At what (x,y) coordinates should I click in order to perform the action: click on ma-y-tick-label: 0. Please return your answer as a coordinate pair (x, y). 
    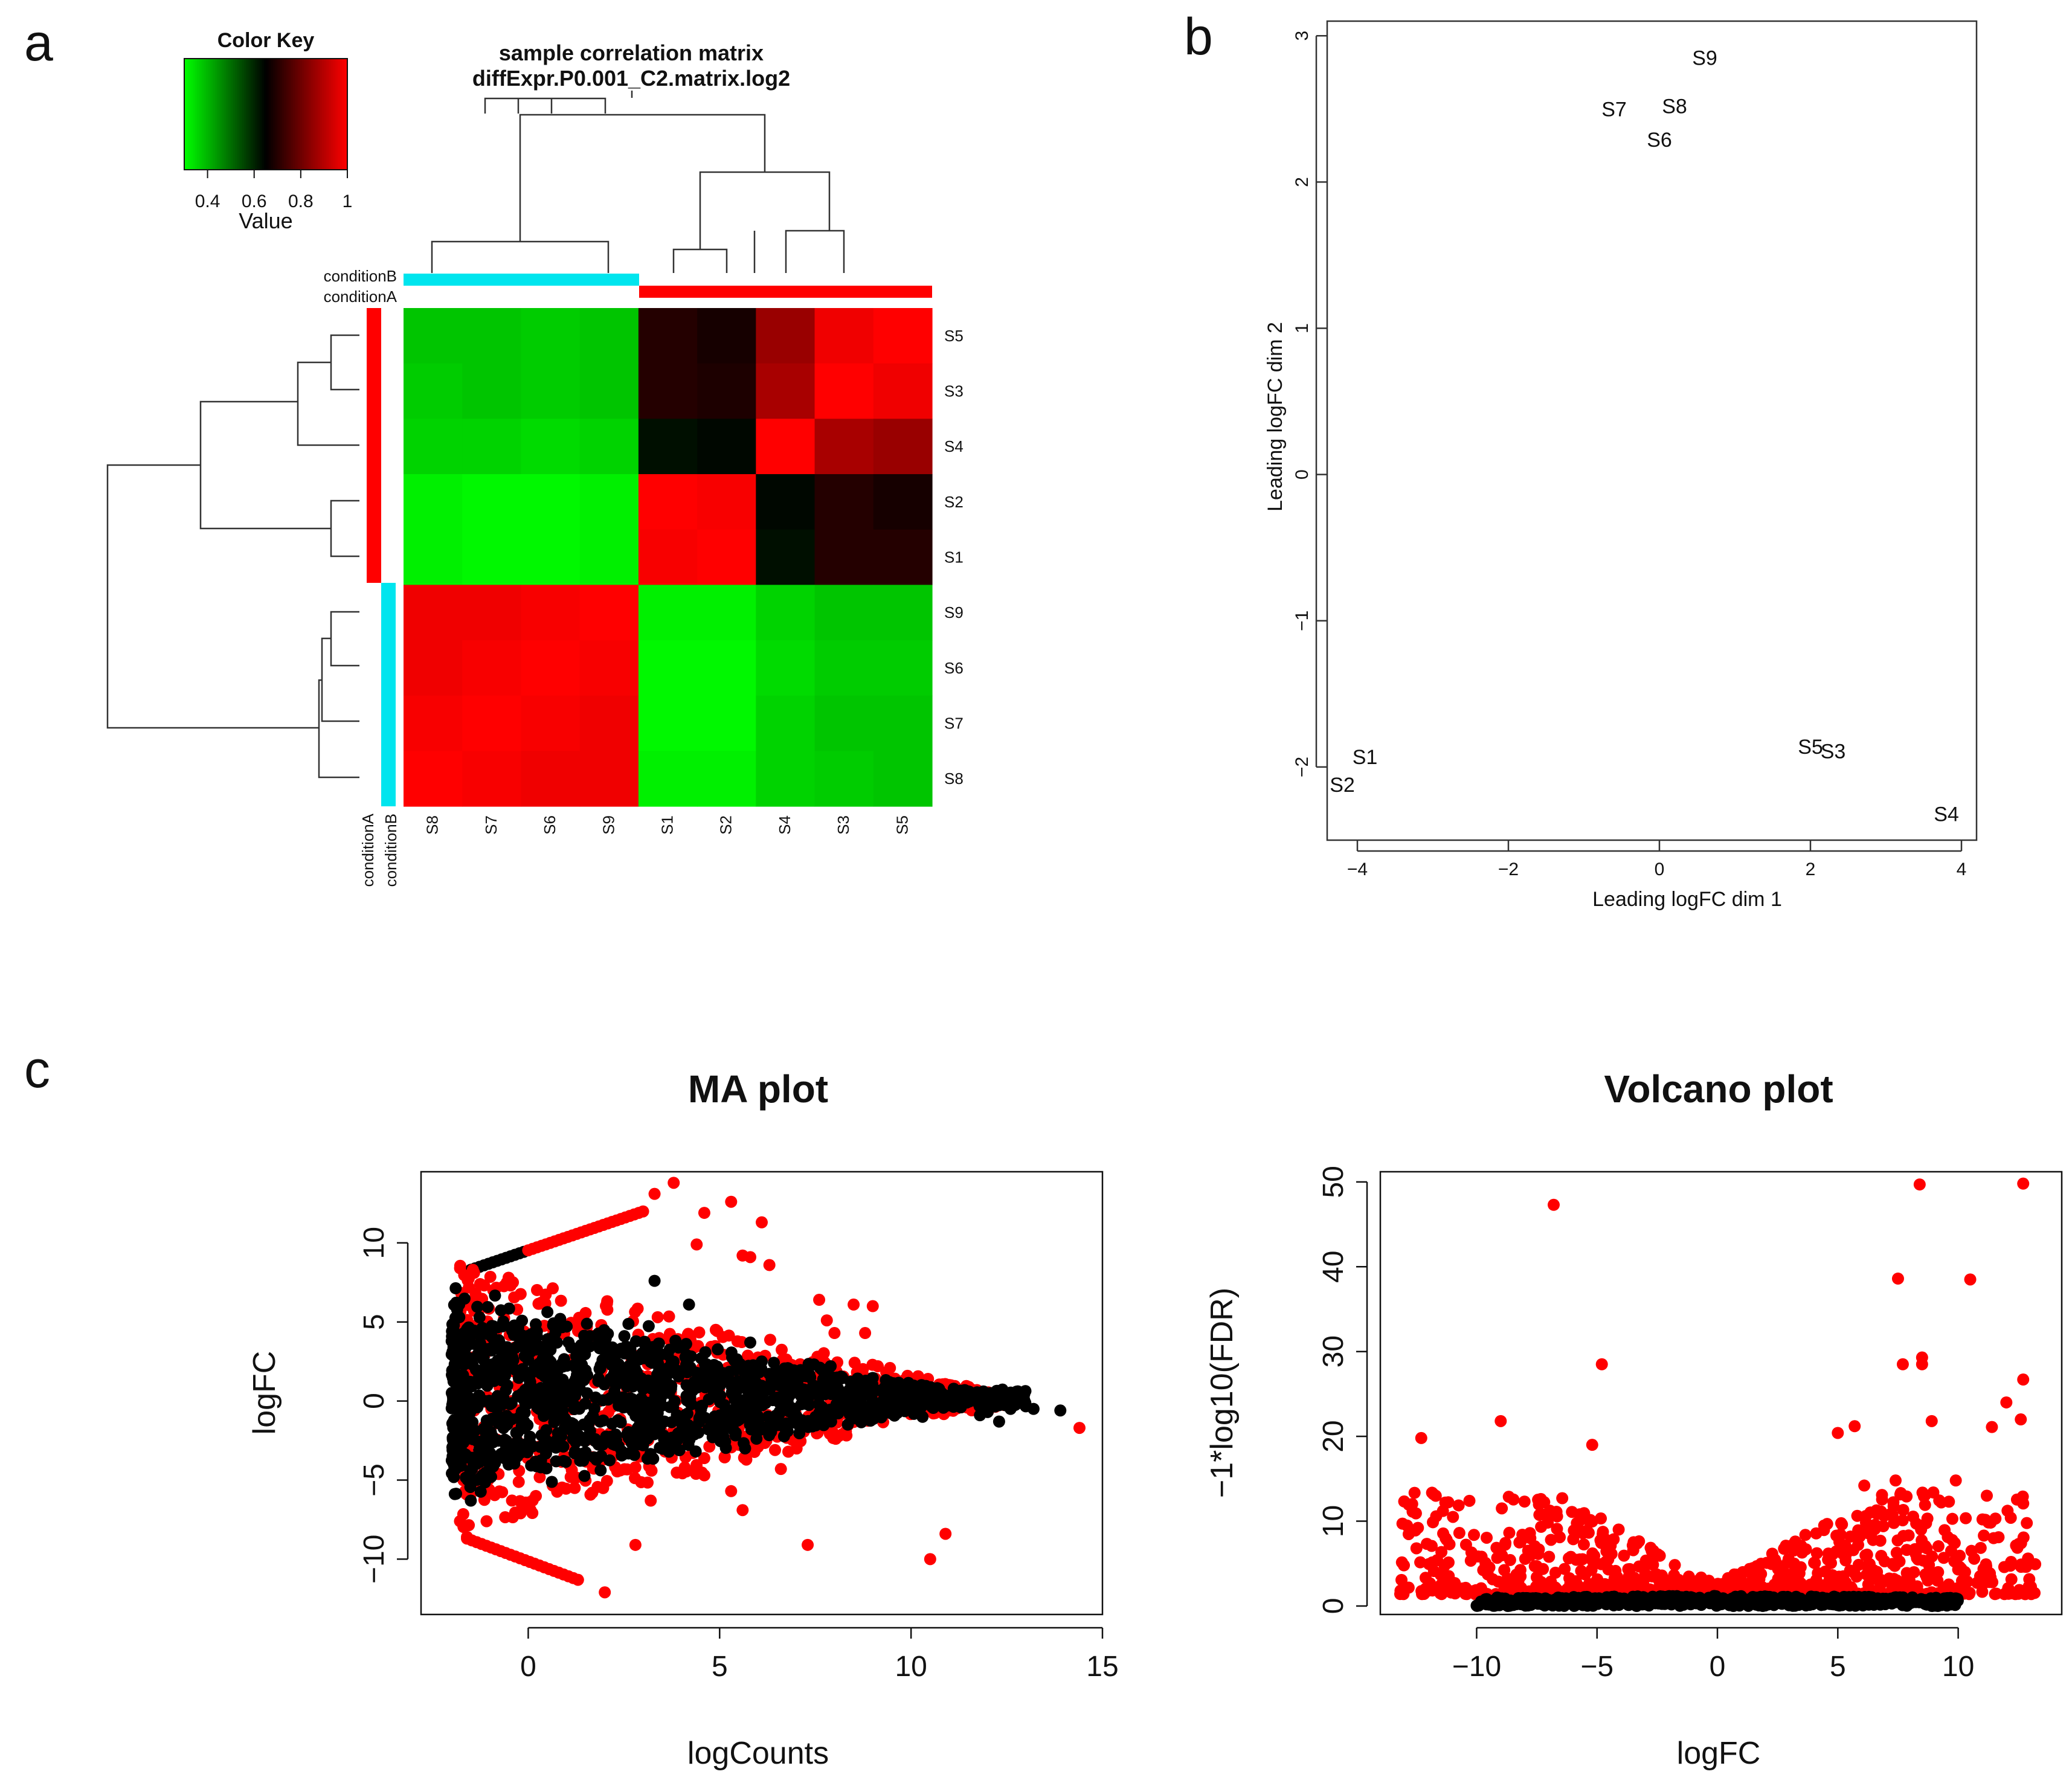
    Looking at the image, I should click on (374, 1401).